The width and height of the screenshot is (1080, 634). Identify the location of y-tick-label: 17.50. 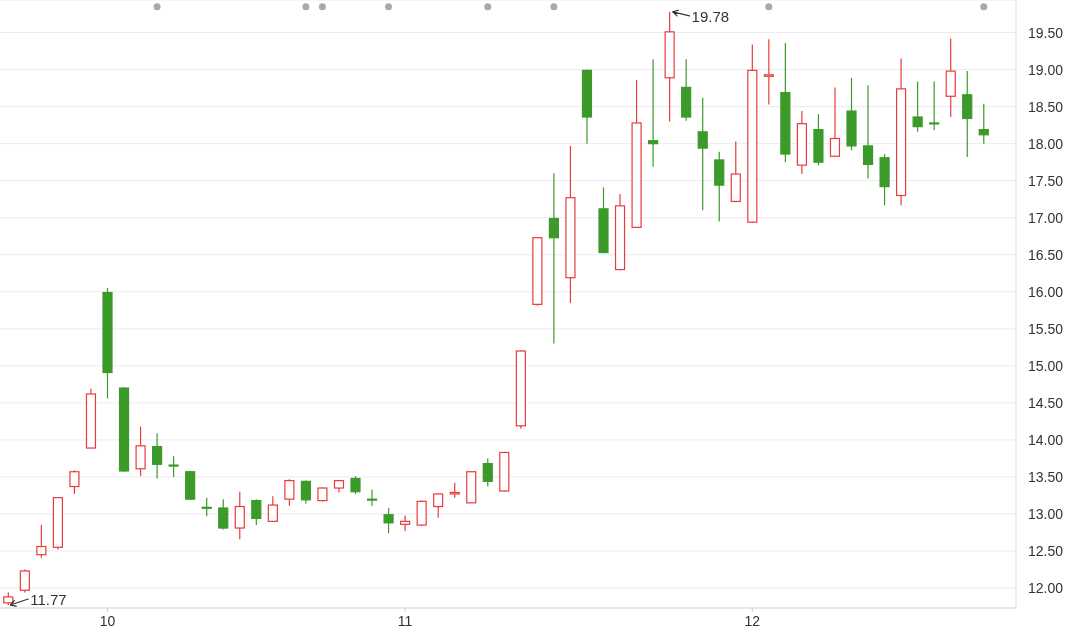
(1046, 180).